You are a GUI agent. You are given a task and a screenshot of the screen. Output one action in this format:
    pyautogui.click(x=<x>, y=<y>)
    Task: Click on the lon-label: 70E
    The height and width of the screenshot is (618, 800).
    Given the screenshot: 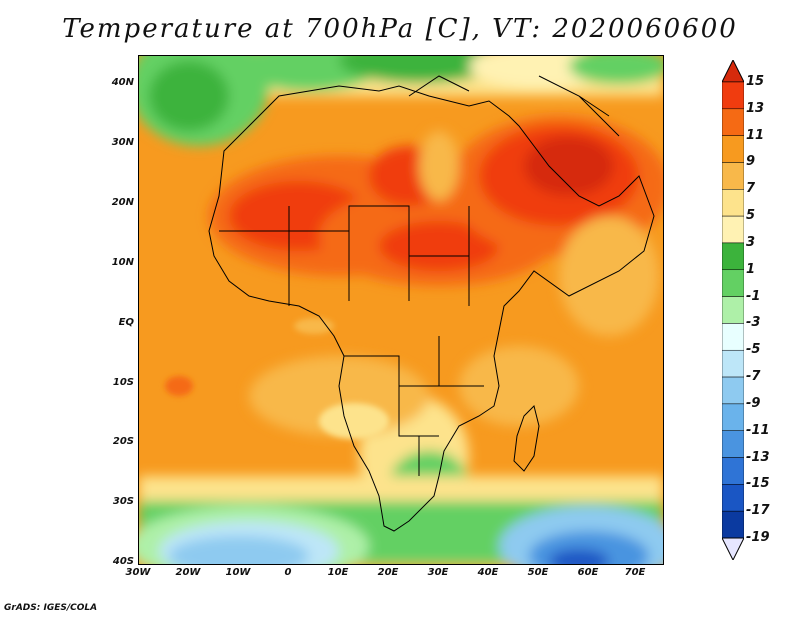 What is the action you would take?
    pyautogui.click(x=635, y=572)
    